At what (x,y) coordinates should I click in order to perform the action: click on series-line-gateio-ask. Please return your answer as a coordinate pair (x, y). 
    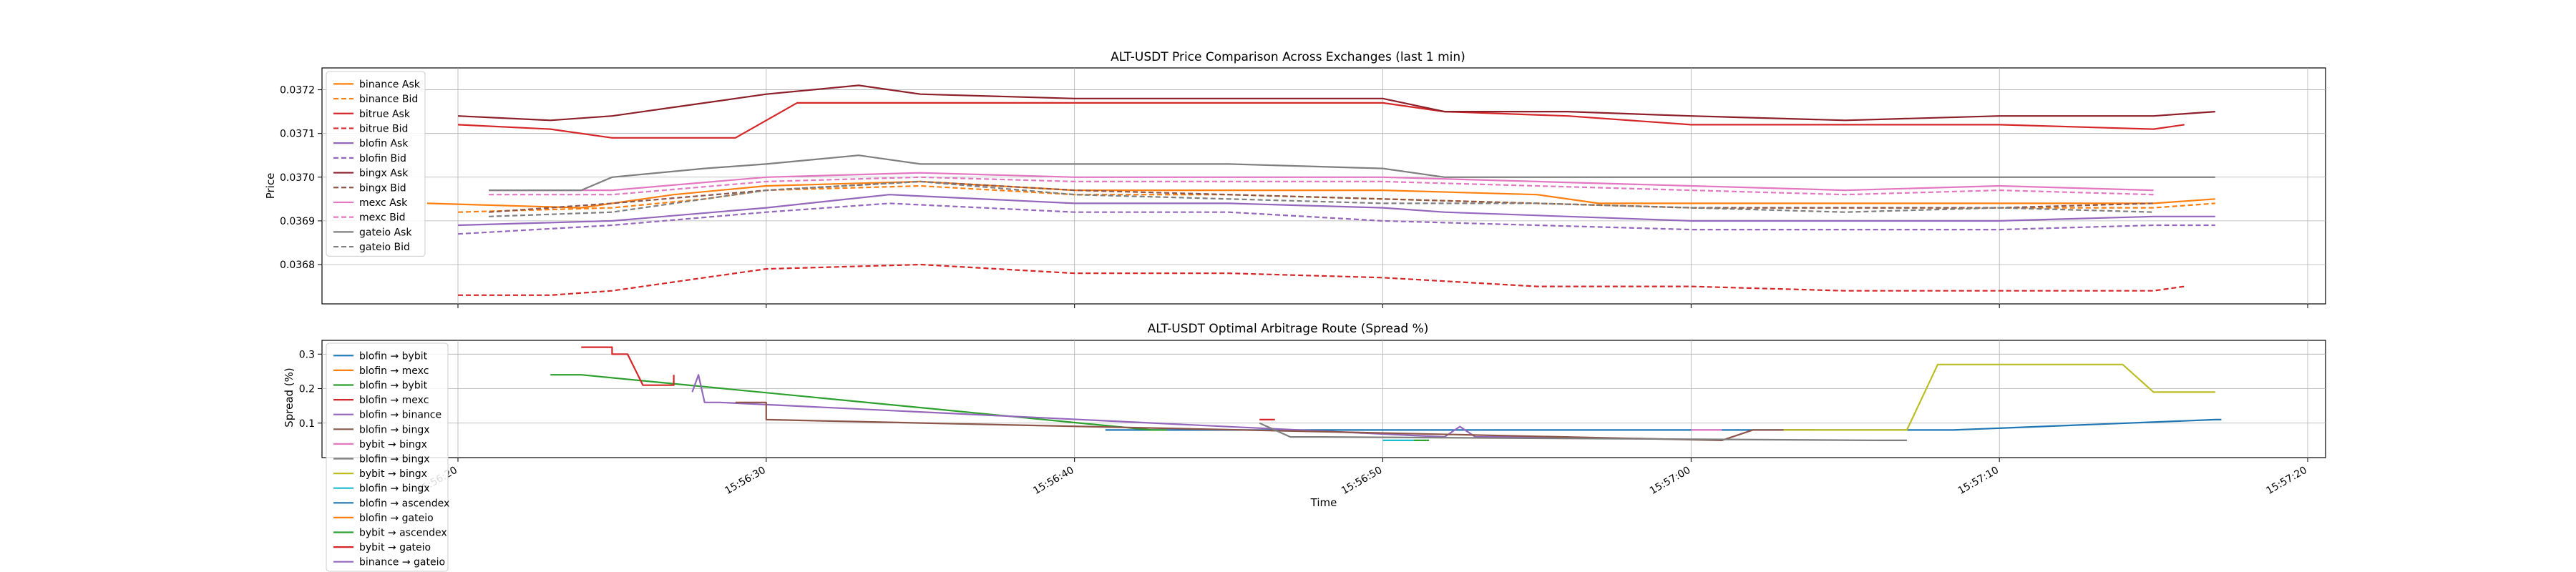
    Looking at the image, I should click on (1352, 173).